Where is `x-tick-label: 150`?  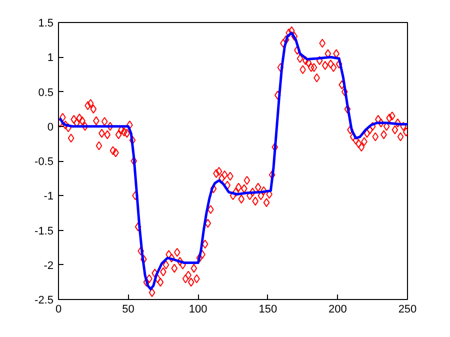
x-tick-label: 150 is located at coordinates (268, 310).